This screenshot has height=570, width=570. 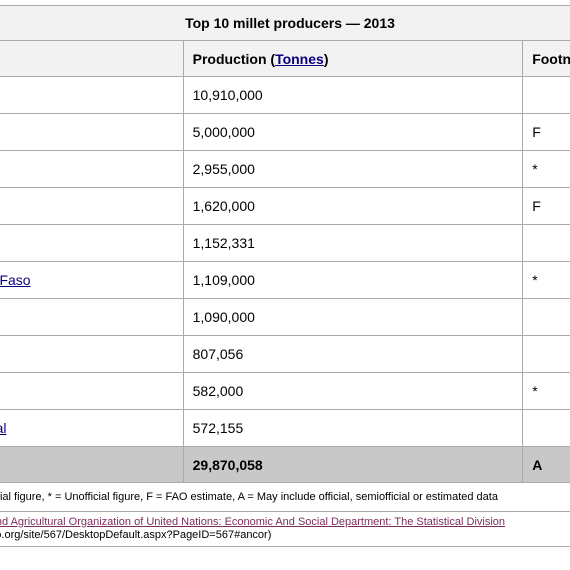 I want to click on total-footnote-cell: A, so click(x=546, y=464).